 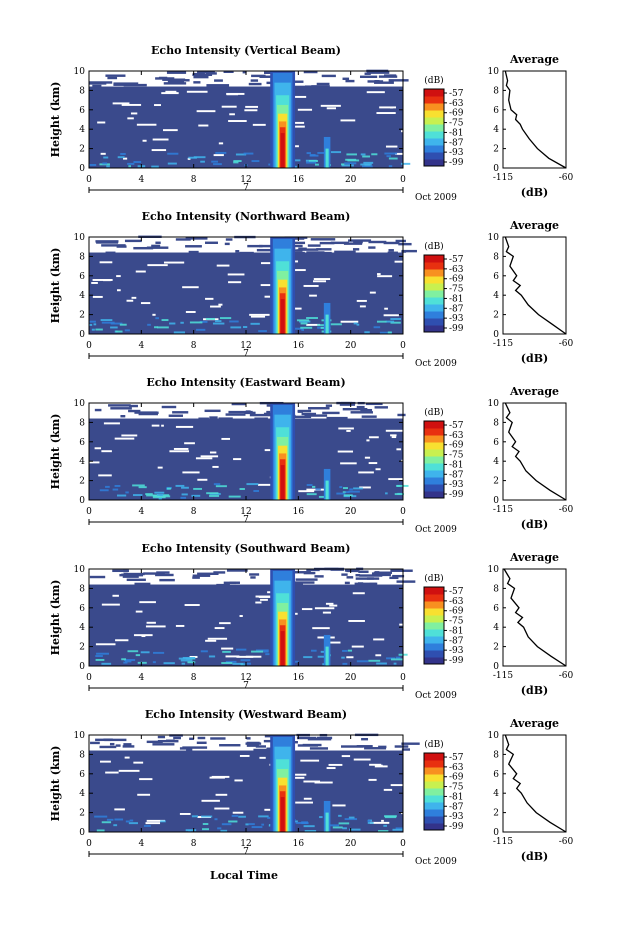 I want to click on panel-title: Echo Intensity (Northward Beam), so click(x=246, y=216).